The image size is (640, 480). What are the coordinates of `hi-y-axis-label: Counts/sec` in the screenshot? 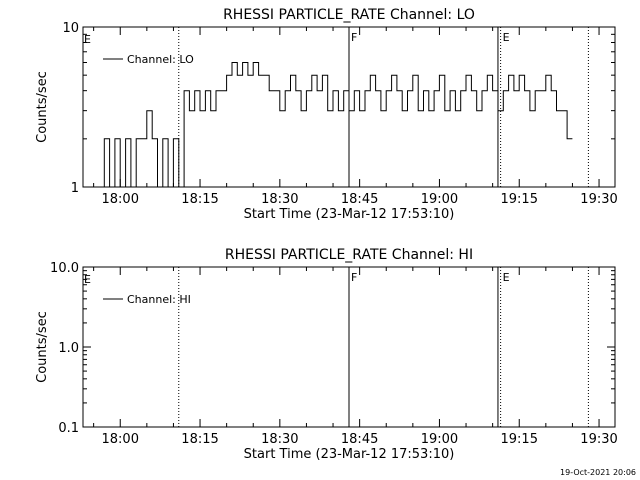 It's located at (42, 347).